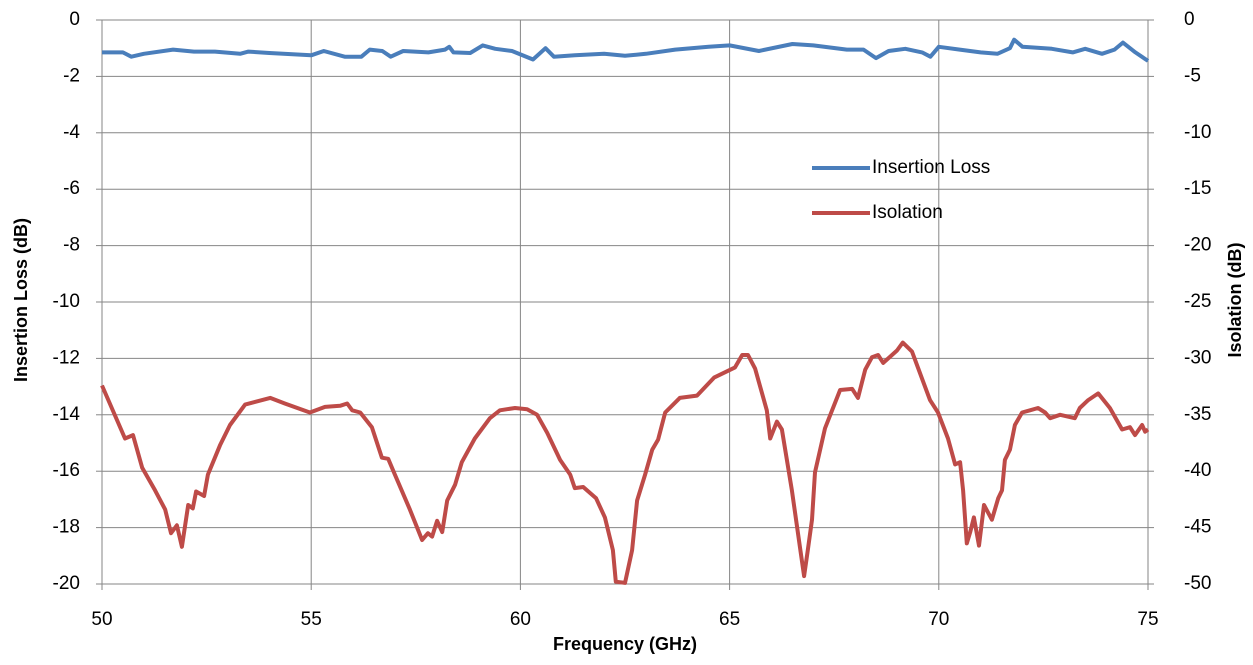 The image size is (1253, 665). What do you see at coordinates (931, 167) in the screenshot?
I see `legend-label: Insertion Loss` at bounding box center [931, 167].